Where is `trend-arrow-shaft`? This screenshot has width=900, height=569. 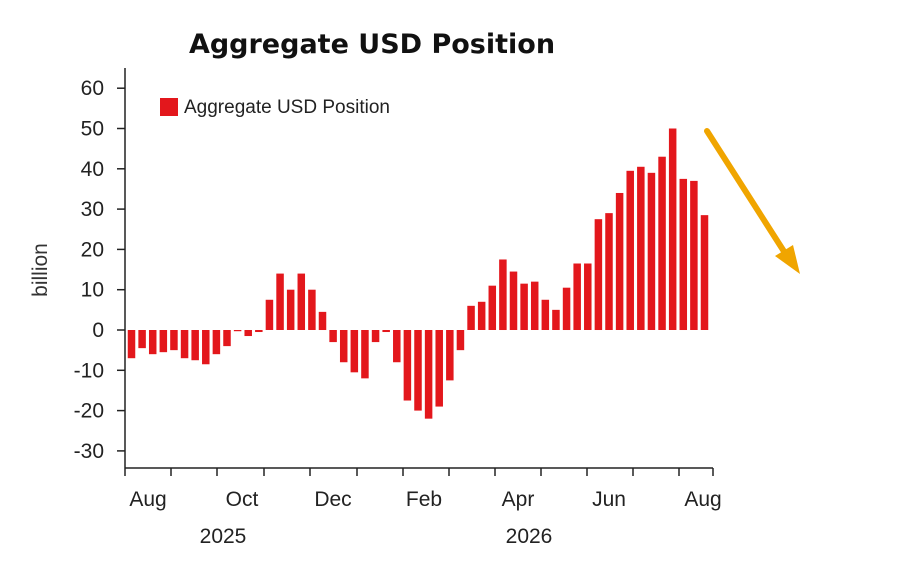 trend-arrow-shaft is located at coordinates (746, 192).